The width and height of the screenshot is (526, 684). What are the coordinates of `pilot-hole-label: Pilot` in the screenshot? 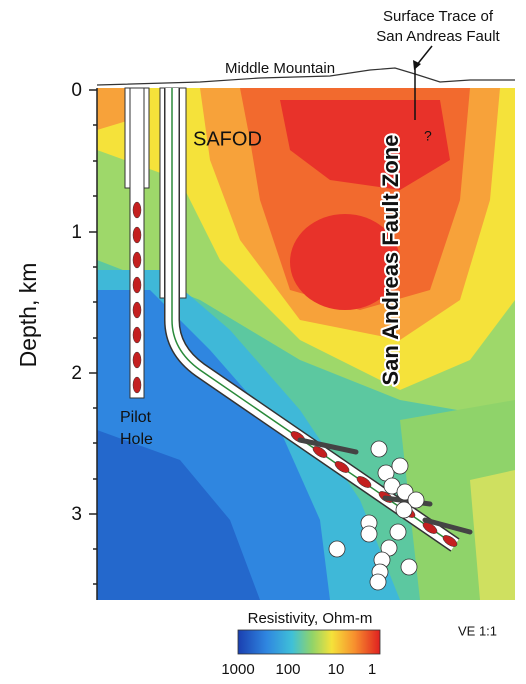 It's located at (136, 417).